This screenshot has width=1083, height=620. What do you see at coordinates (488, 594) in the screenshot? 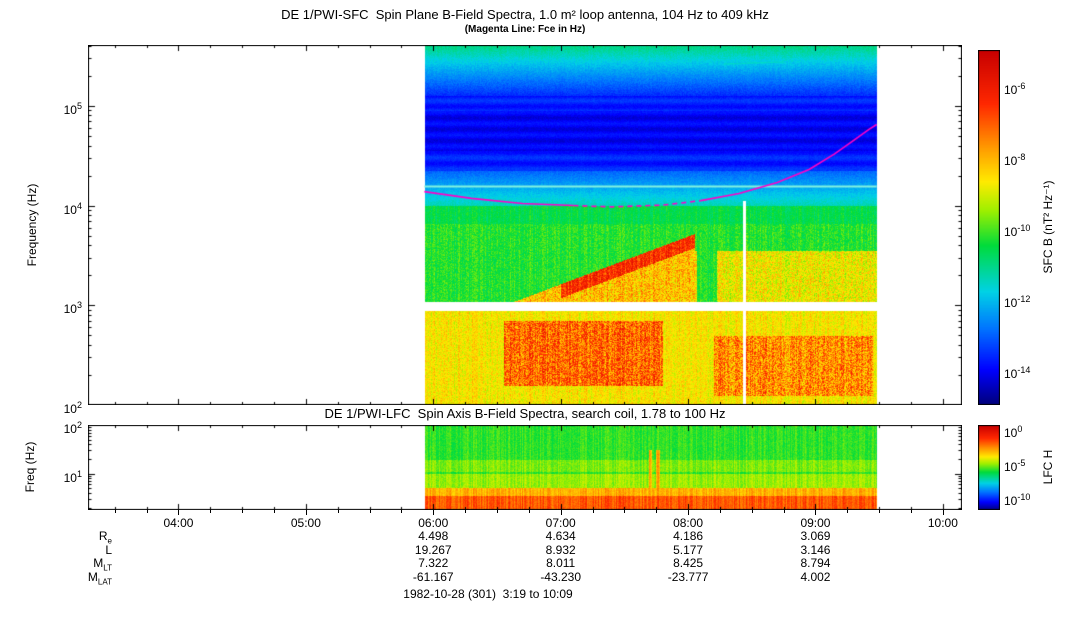
I see `footer-date-range: 1982-10-28 (301) 3:19 to 10:09` at bounding box center [488, 594].